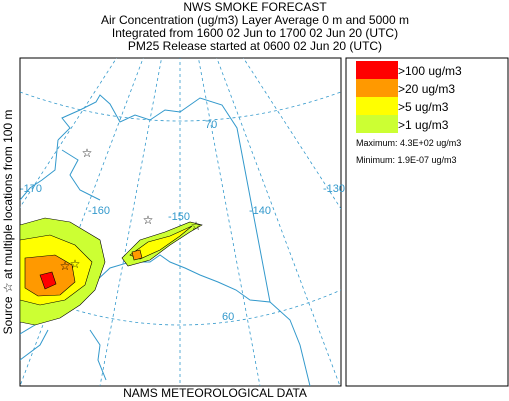 The image size is (509, 401). Describe the element at coordinates (31, 189) in the screenshot. I see `longitude-label: -170` at that location.